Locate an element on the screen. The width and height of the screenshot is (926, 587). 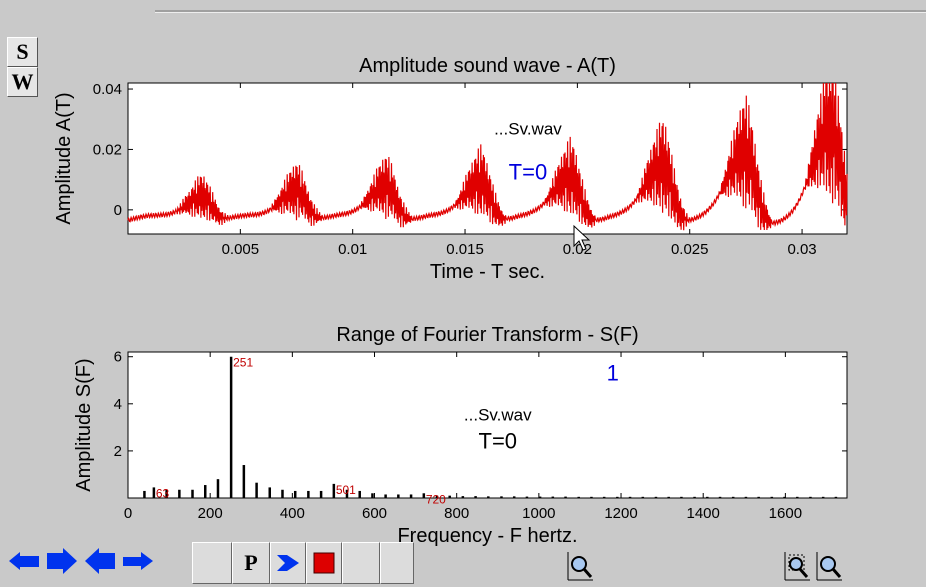
wave-x-tick-label: 0.01 is located at coordinates (352, 249).